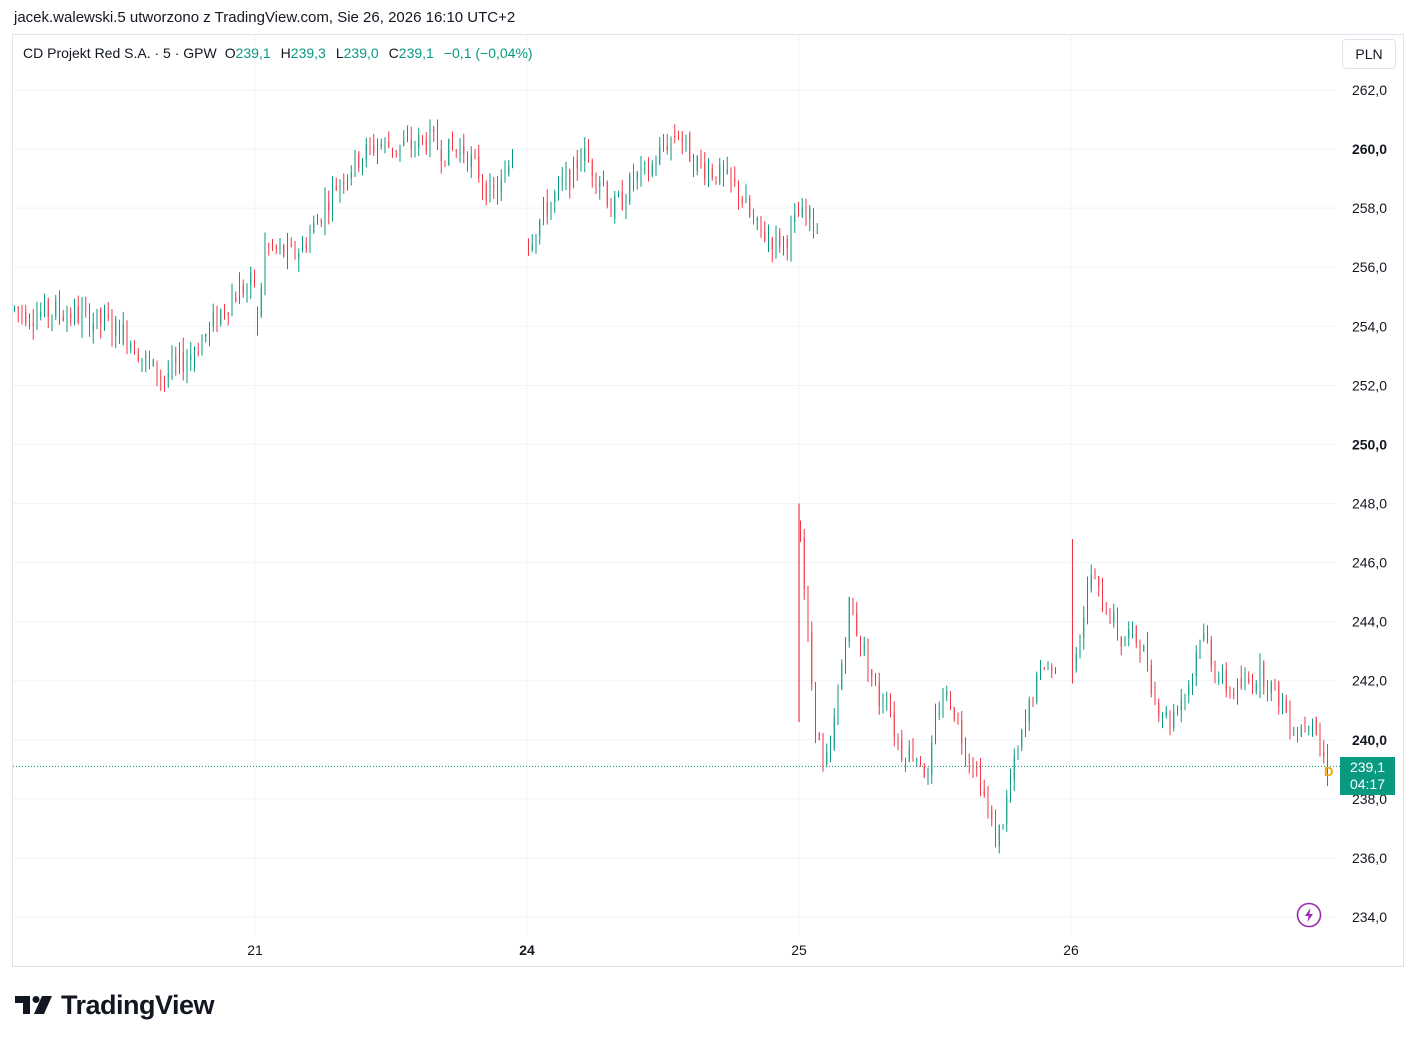  What do you see at coordinates (115, 1005) in the screenshot?
I see `tradingview-logo: TradingView` at bounding box center [115, 1005].